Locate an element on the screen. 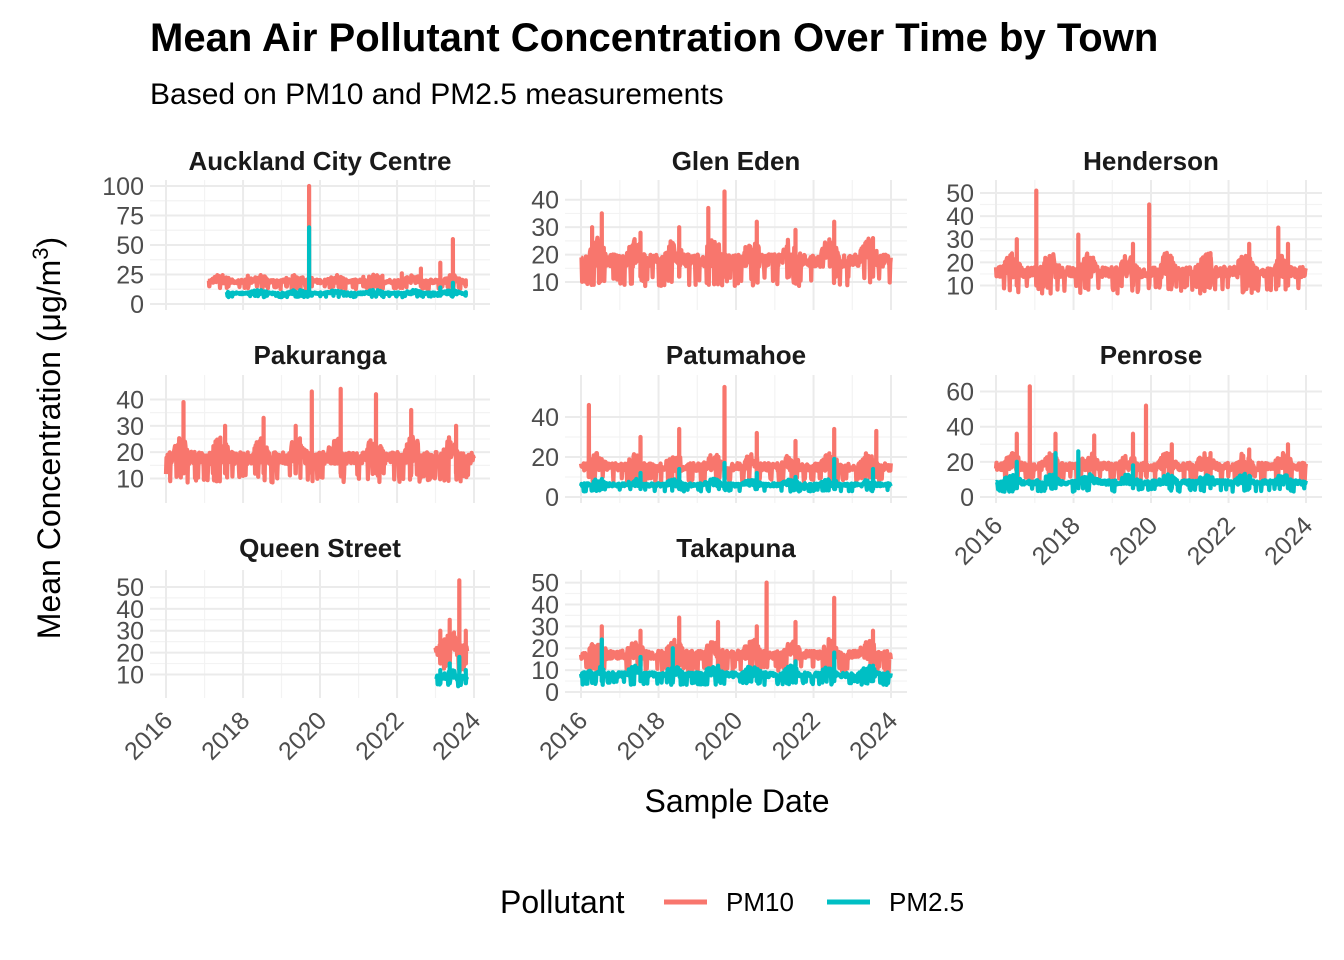 Image resolution: width=1344 pixels, height=960 pixels. panel-penrose: Penrose 0 20 40 60 2016 2018 2020 2022 2024 is located at coordinates (1134, 455).